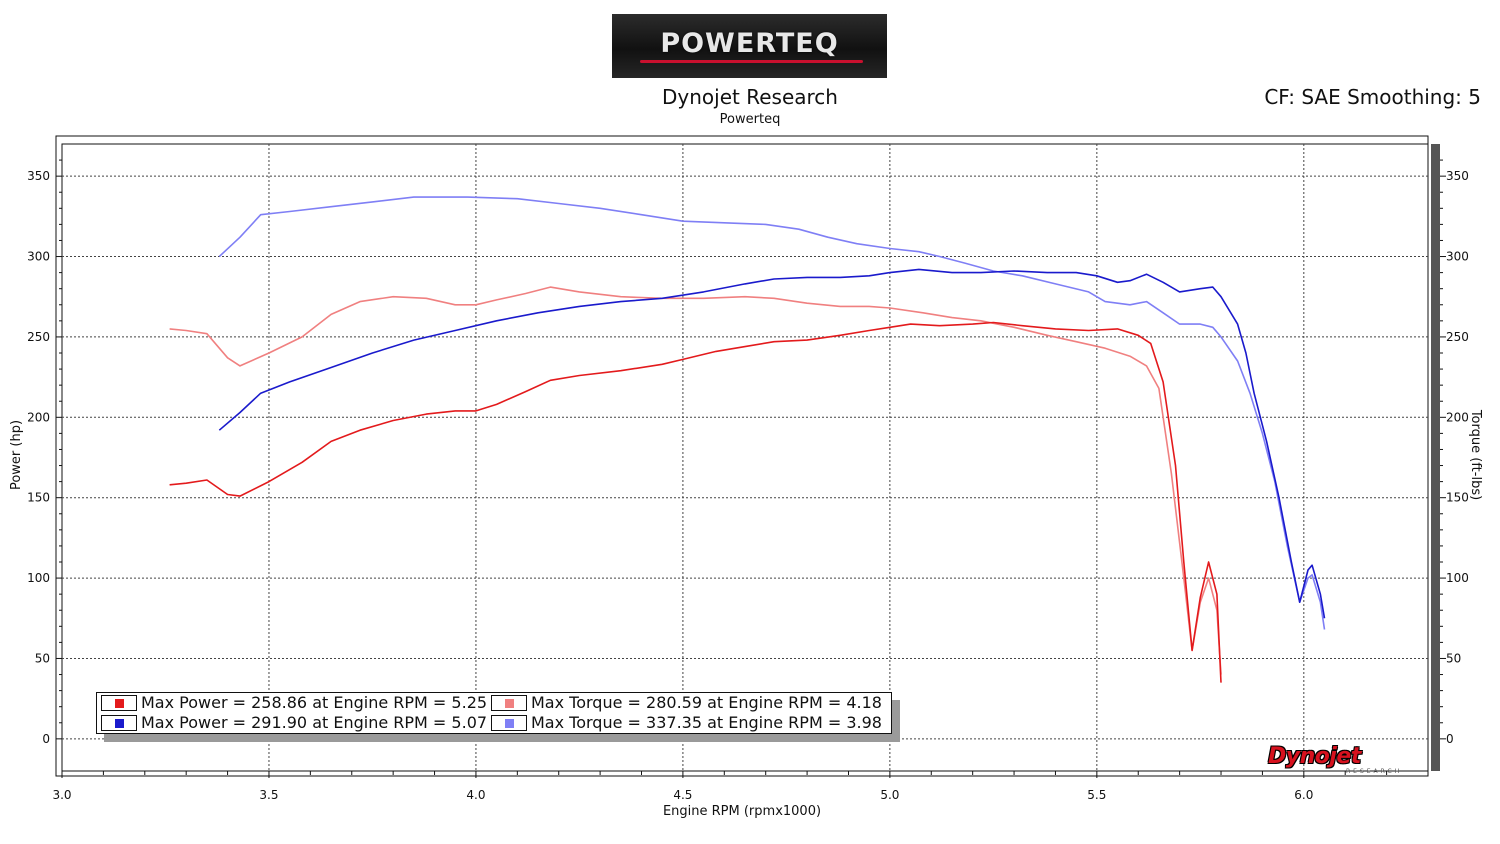  Describe the element at coordinates (314, 722) in the screenshot. I see `legend-label: Max Power = 291.90 at Engine RPM = 5.07` at that location.